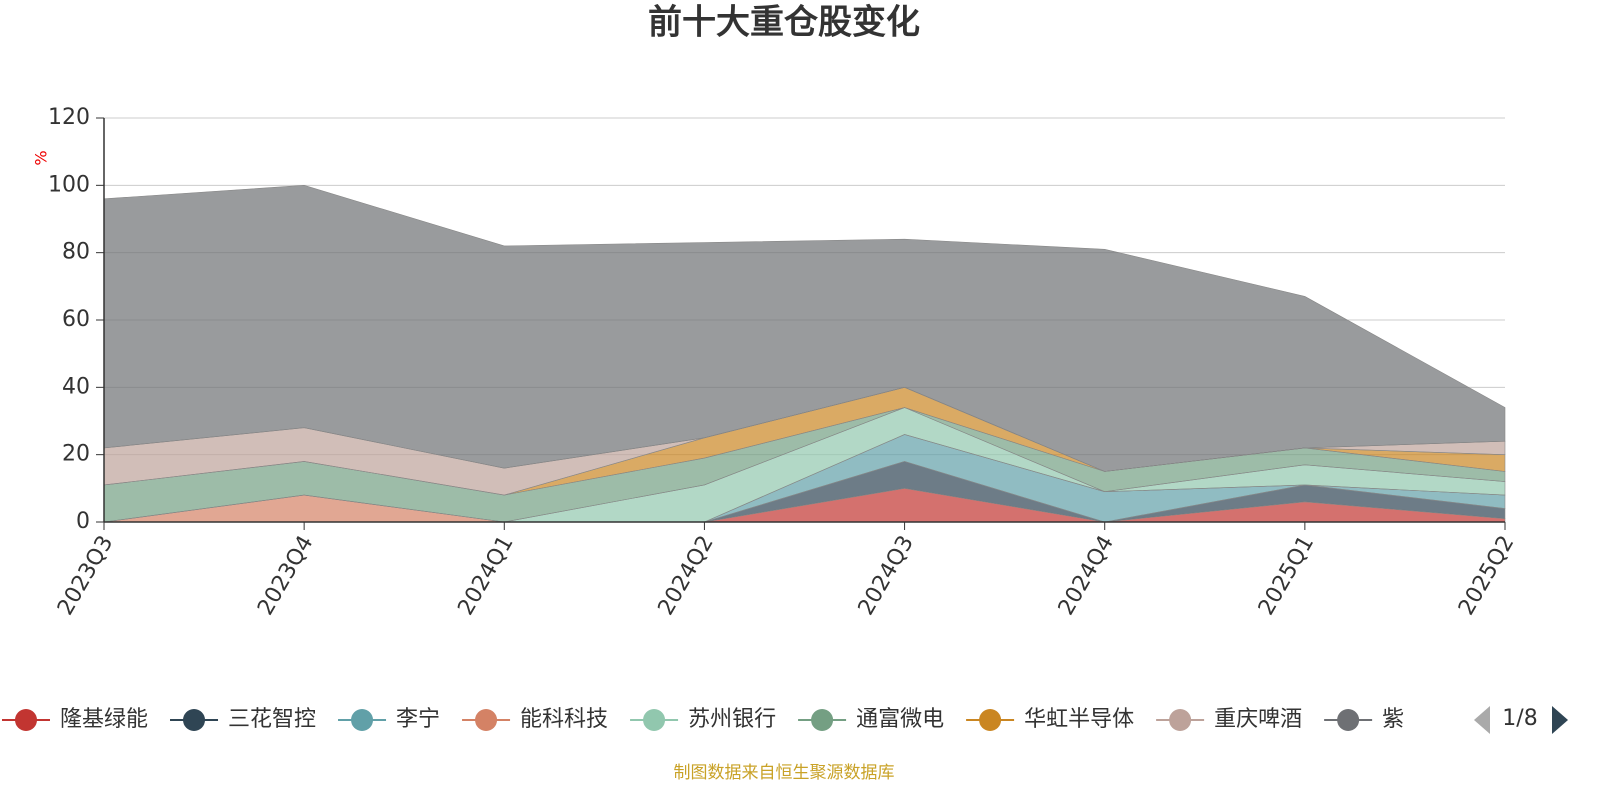  What do you see at coordinates (485, 576) in the screenshot?
I see `x-tick-label: 2024Q1` at bounding box center [485, 576].